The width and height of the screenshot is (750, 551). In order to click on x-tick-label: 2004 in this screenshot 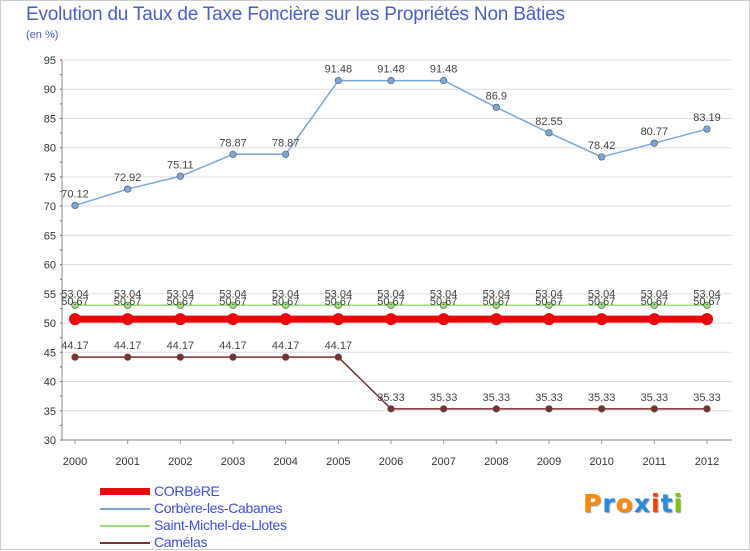, I will do `click(285, 462)`.